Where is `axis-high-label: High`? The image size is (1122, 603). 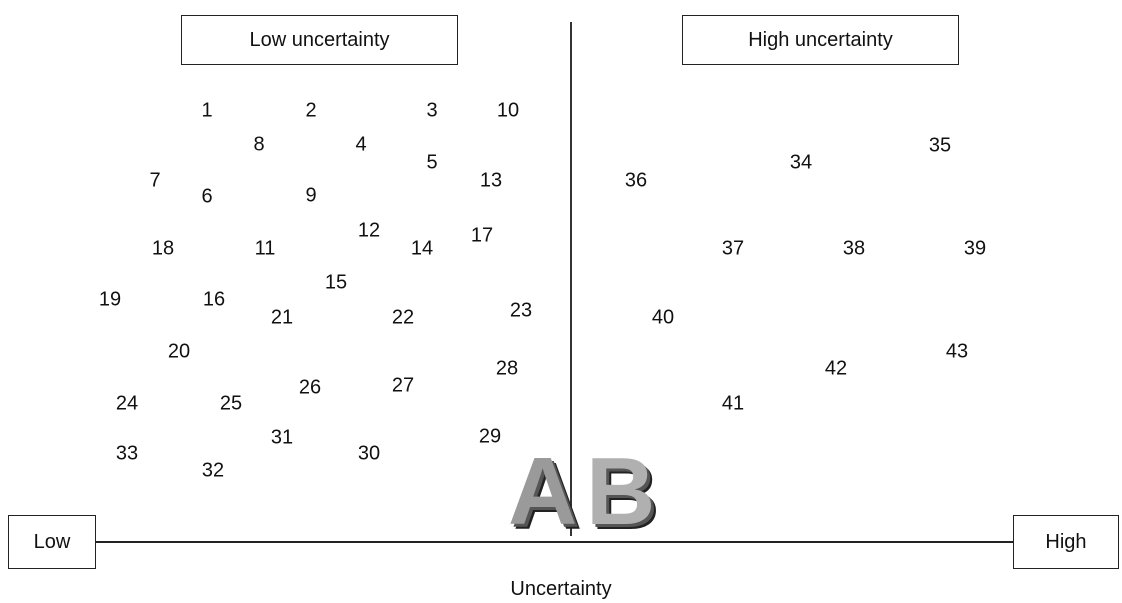 axis-high-label: High is located at coordinates (1066, 541).